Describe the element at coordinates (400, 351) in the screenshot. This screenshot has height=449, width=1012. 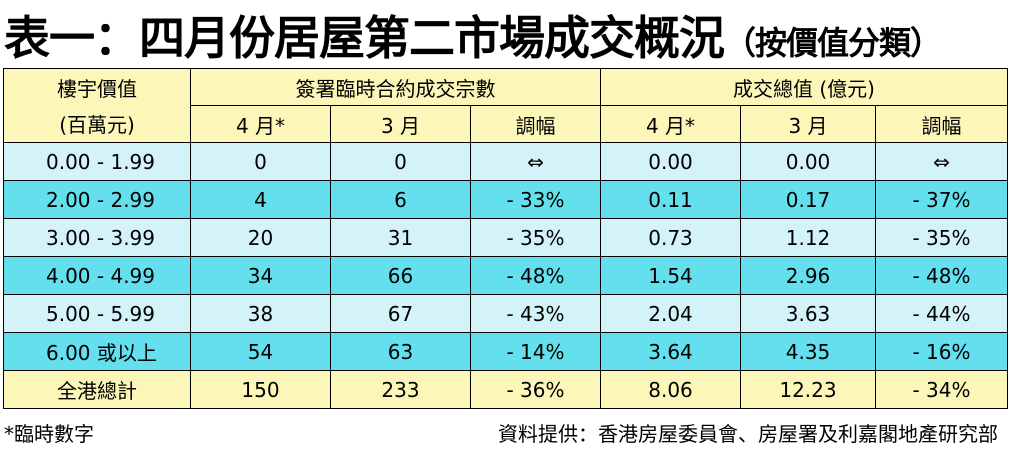
I see `cell: 63` at that location.